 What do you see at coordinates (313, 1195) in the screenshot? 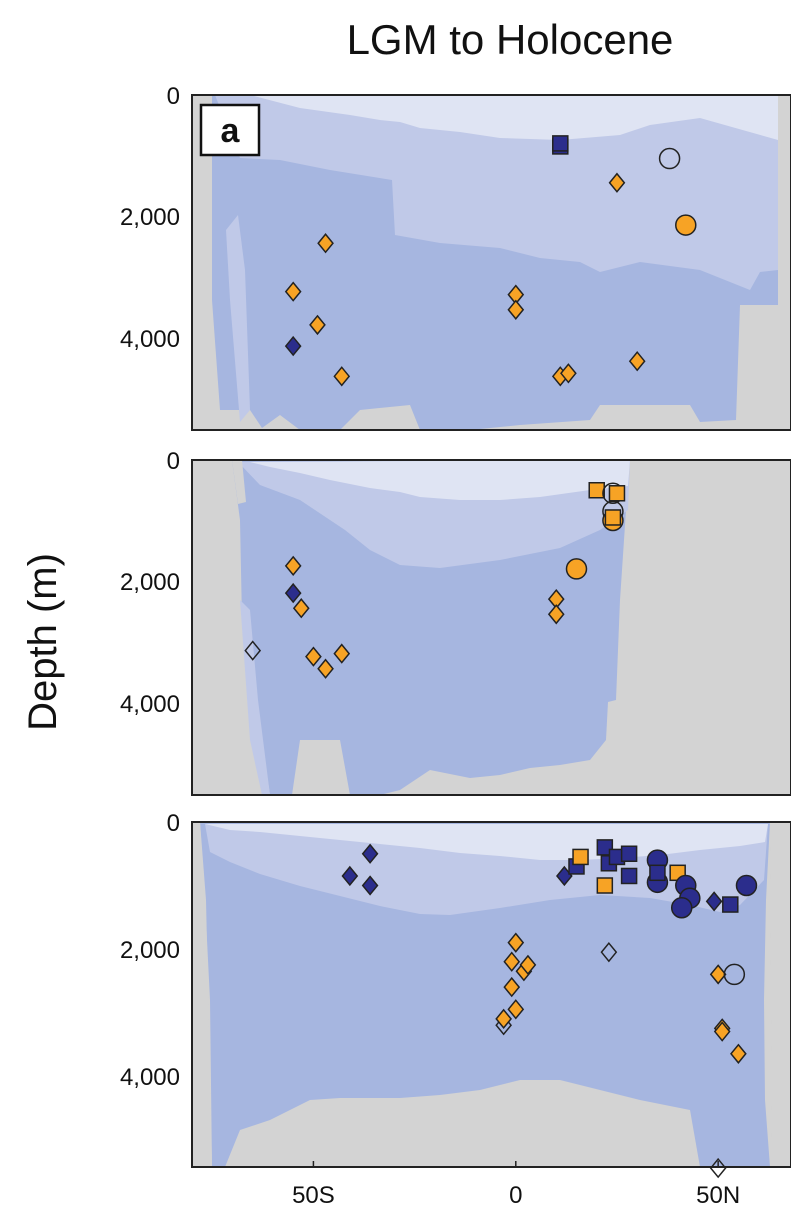
I see `x-tick-label-0: 50S` at bounding box center [313, 1195].